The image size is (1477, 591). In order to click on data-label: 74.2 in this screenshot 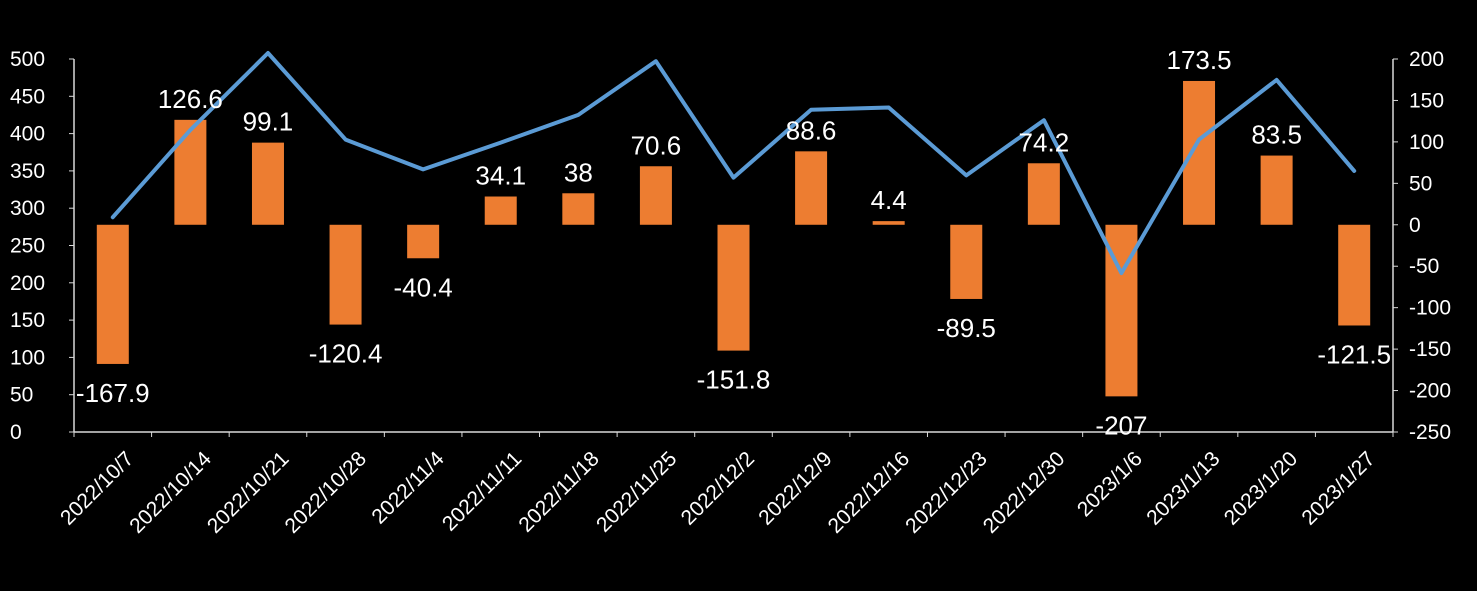, I will do `click(1044, 142)`.